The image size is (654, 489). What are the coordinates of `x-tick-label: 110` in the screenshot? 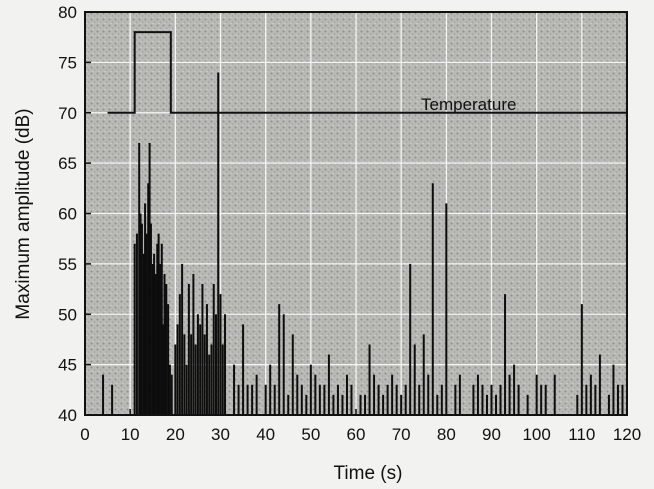 It's located at (581, 434).